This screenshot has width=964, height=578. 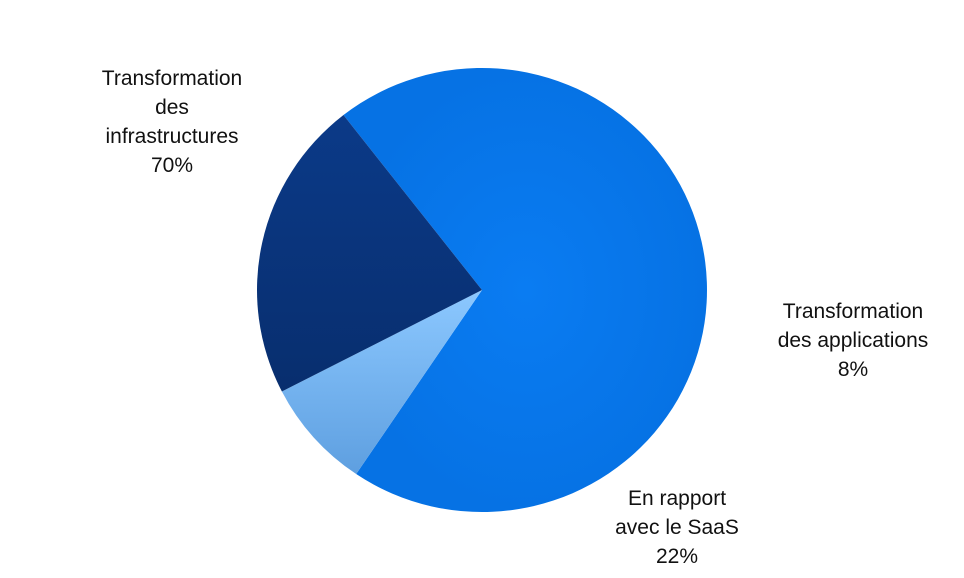 I want to click on slice-label-line: des applications, so click(x=853, y=340).